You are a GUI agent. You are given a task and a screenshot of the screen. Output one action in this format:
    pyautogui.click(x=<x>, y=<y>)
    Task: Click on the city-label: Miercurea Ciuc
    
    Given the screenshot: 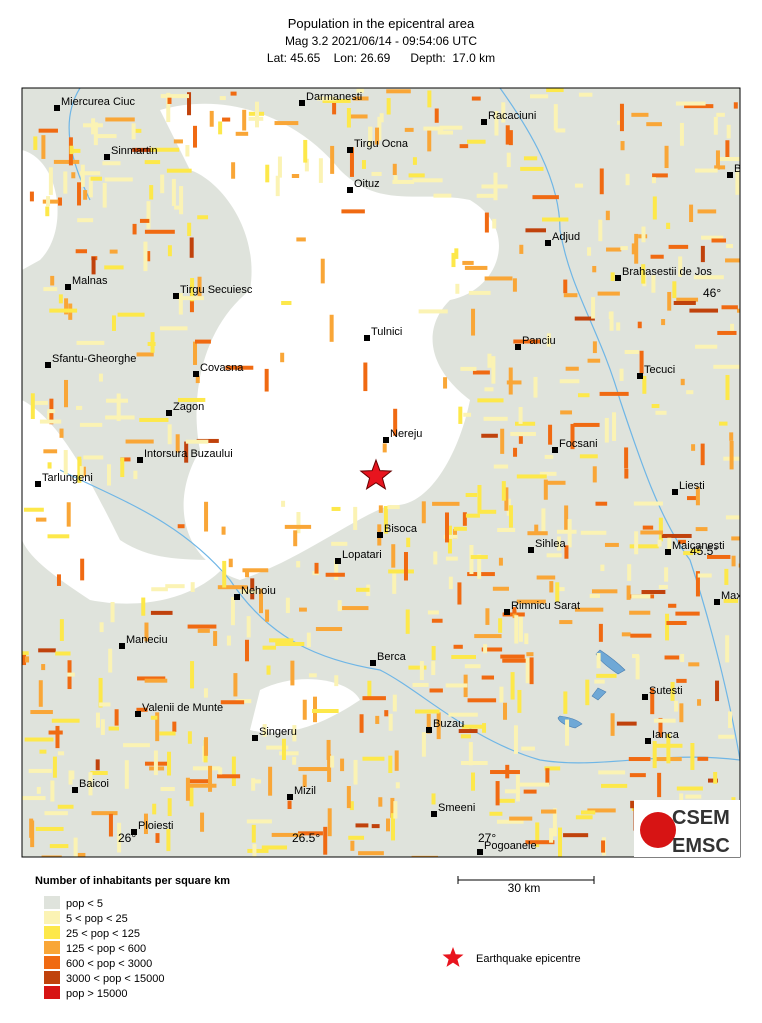 What is the action you would take?
    pyautogui.click(x=98, y=102)
    